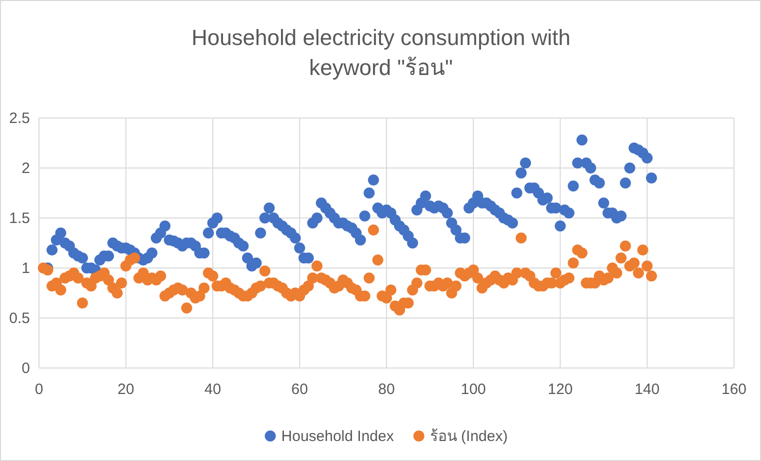 This screenshot has height=461, width=761. Describe the element at coordinates (381, 53) in the screenshot. I see `chart-title: Household electricity consumption with keyword "ร้อน"` at that location.